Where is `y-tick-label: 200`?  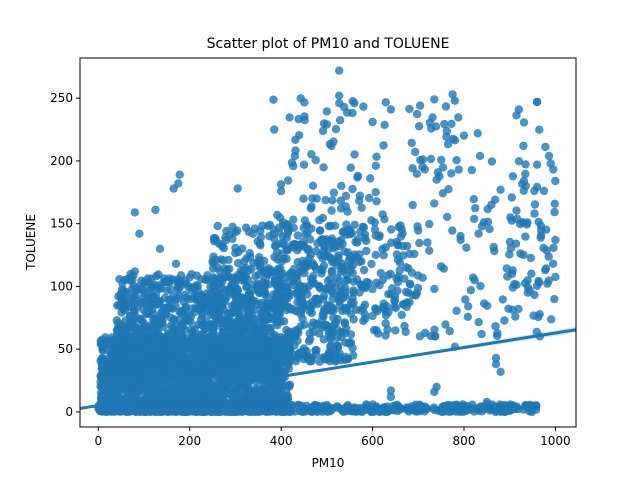
y-tick-label: 200 is located at coordinates (61, 161).